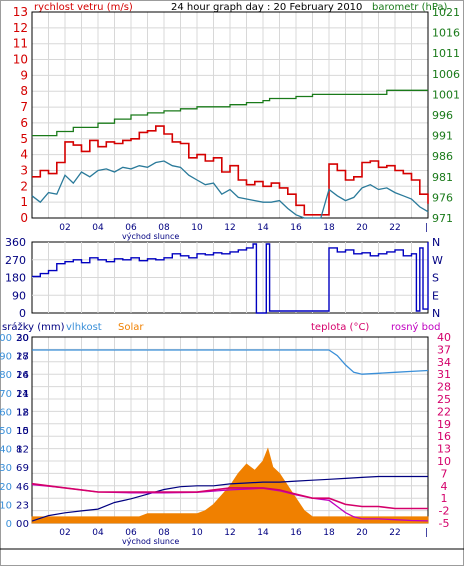  What do you see at coordinates (362, 533) in the screenshot?
I see `time-tick-label: 20` at bounding box center [362, 533].